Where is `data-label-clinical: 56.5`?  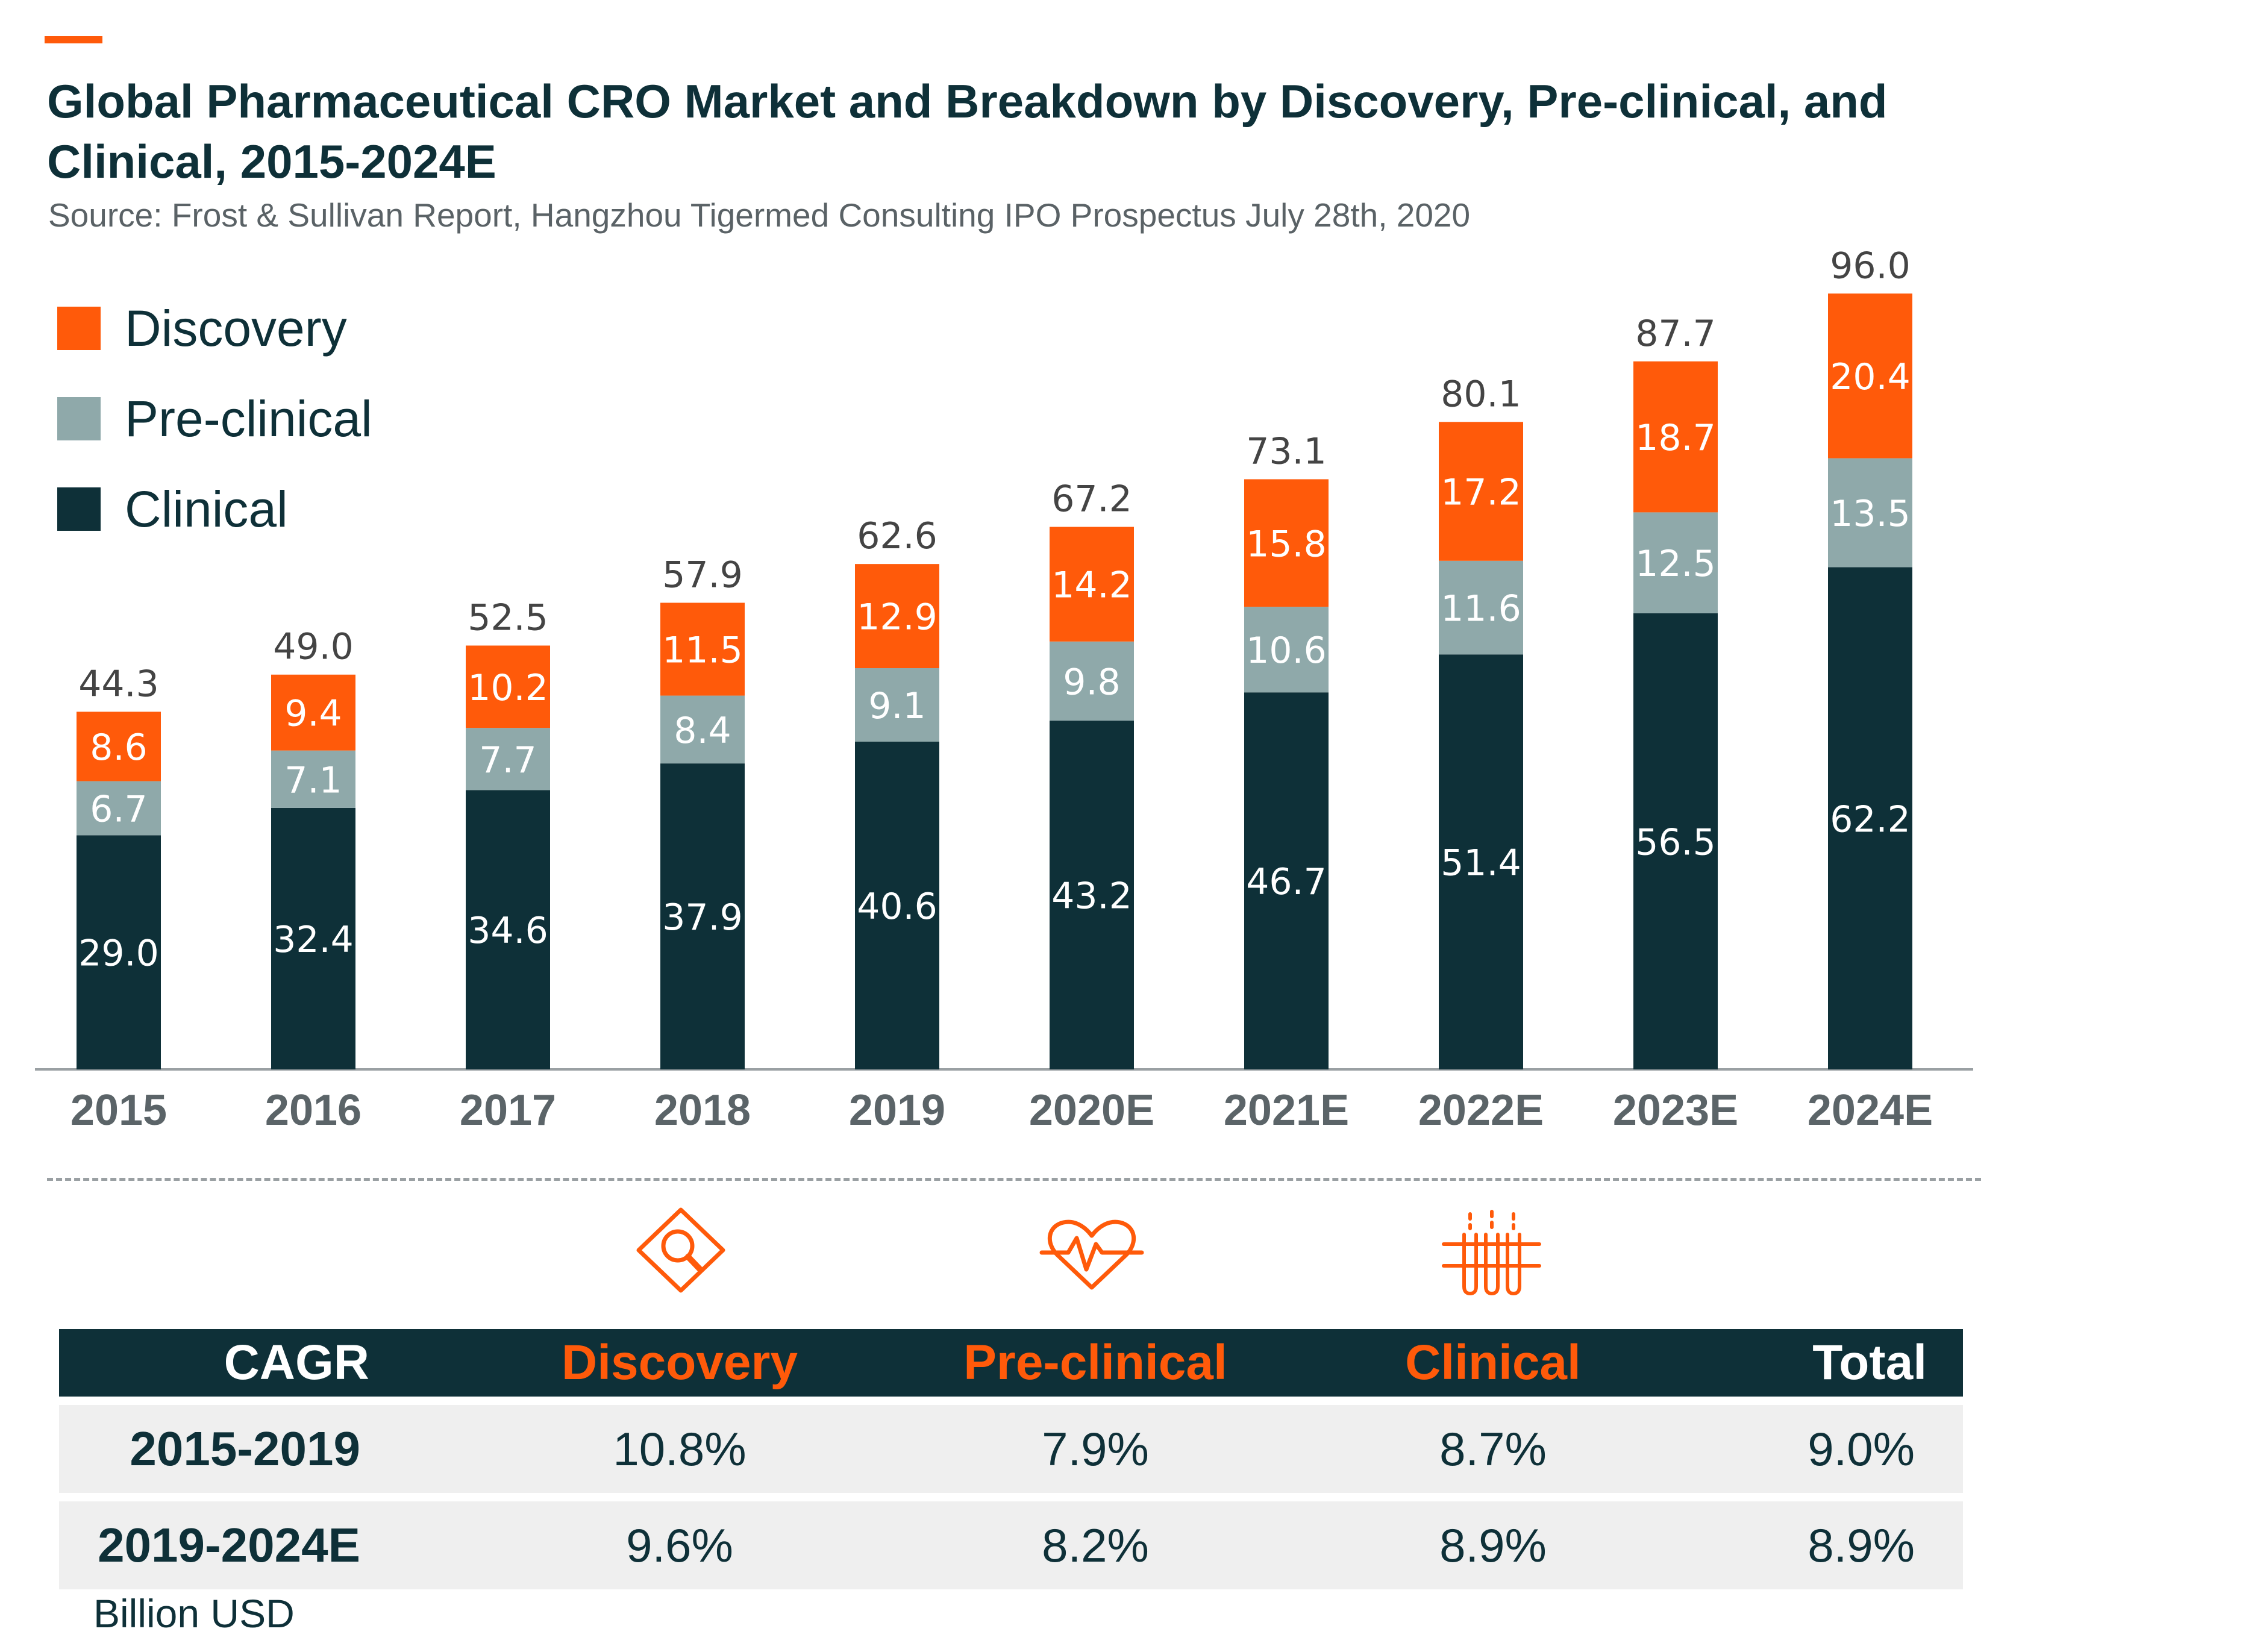 data-label-clinical: 56.5 is located at coordinates (1675, 842).